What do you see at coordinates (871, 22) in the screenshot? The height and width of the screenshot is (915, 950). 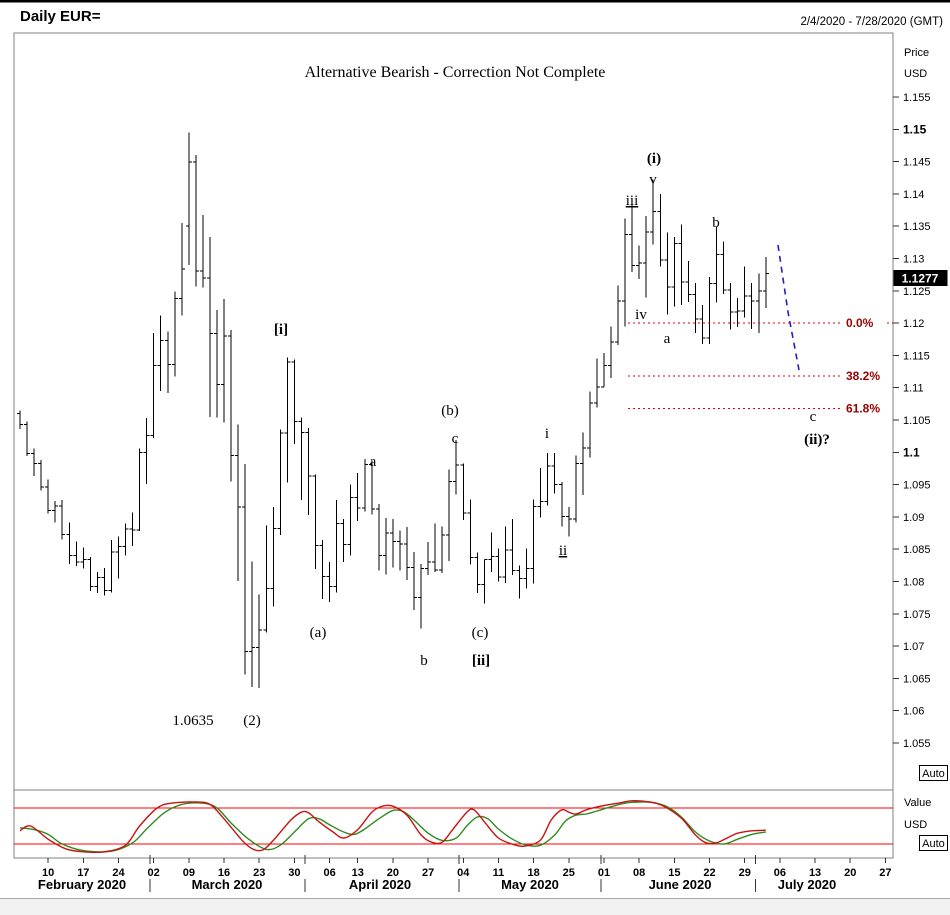 I see `date-range-label: 2/4/2020 - 7/28/2020 (GMT)` at bounding box center [871, 22].